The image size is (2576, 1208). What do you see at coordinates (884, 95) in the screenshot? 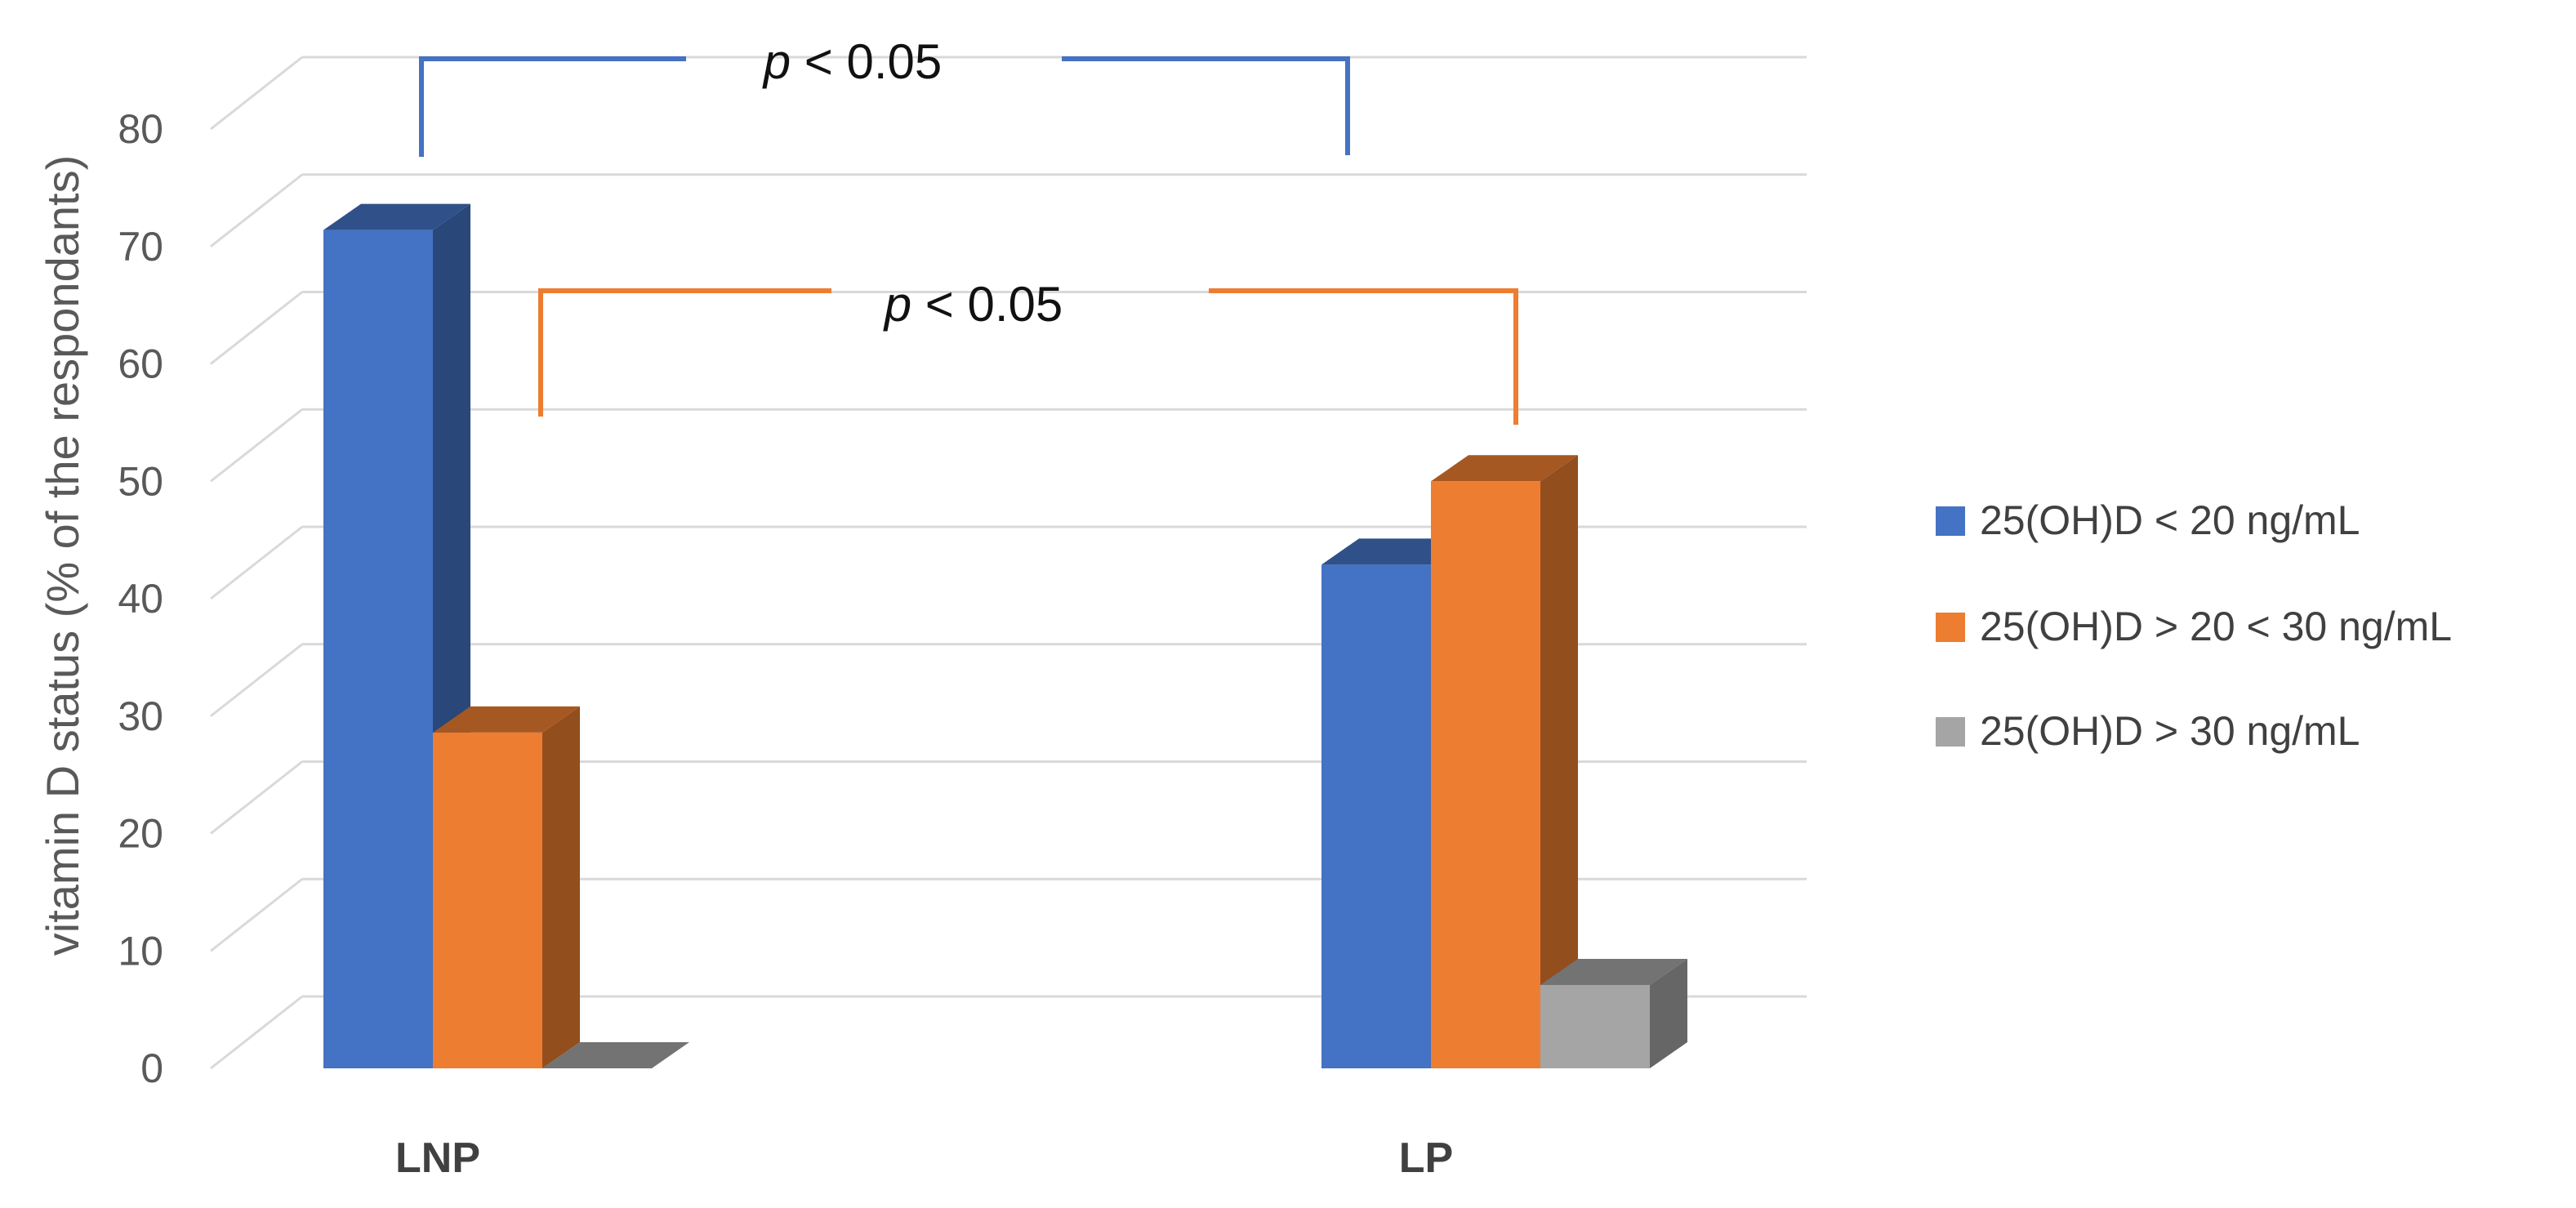
I see `significance-bracket-1: p < 0.05` at bounding box center [884, 95].